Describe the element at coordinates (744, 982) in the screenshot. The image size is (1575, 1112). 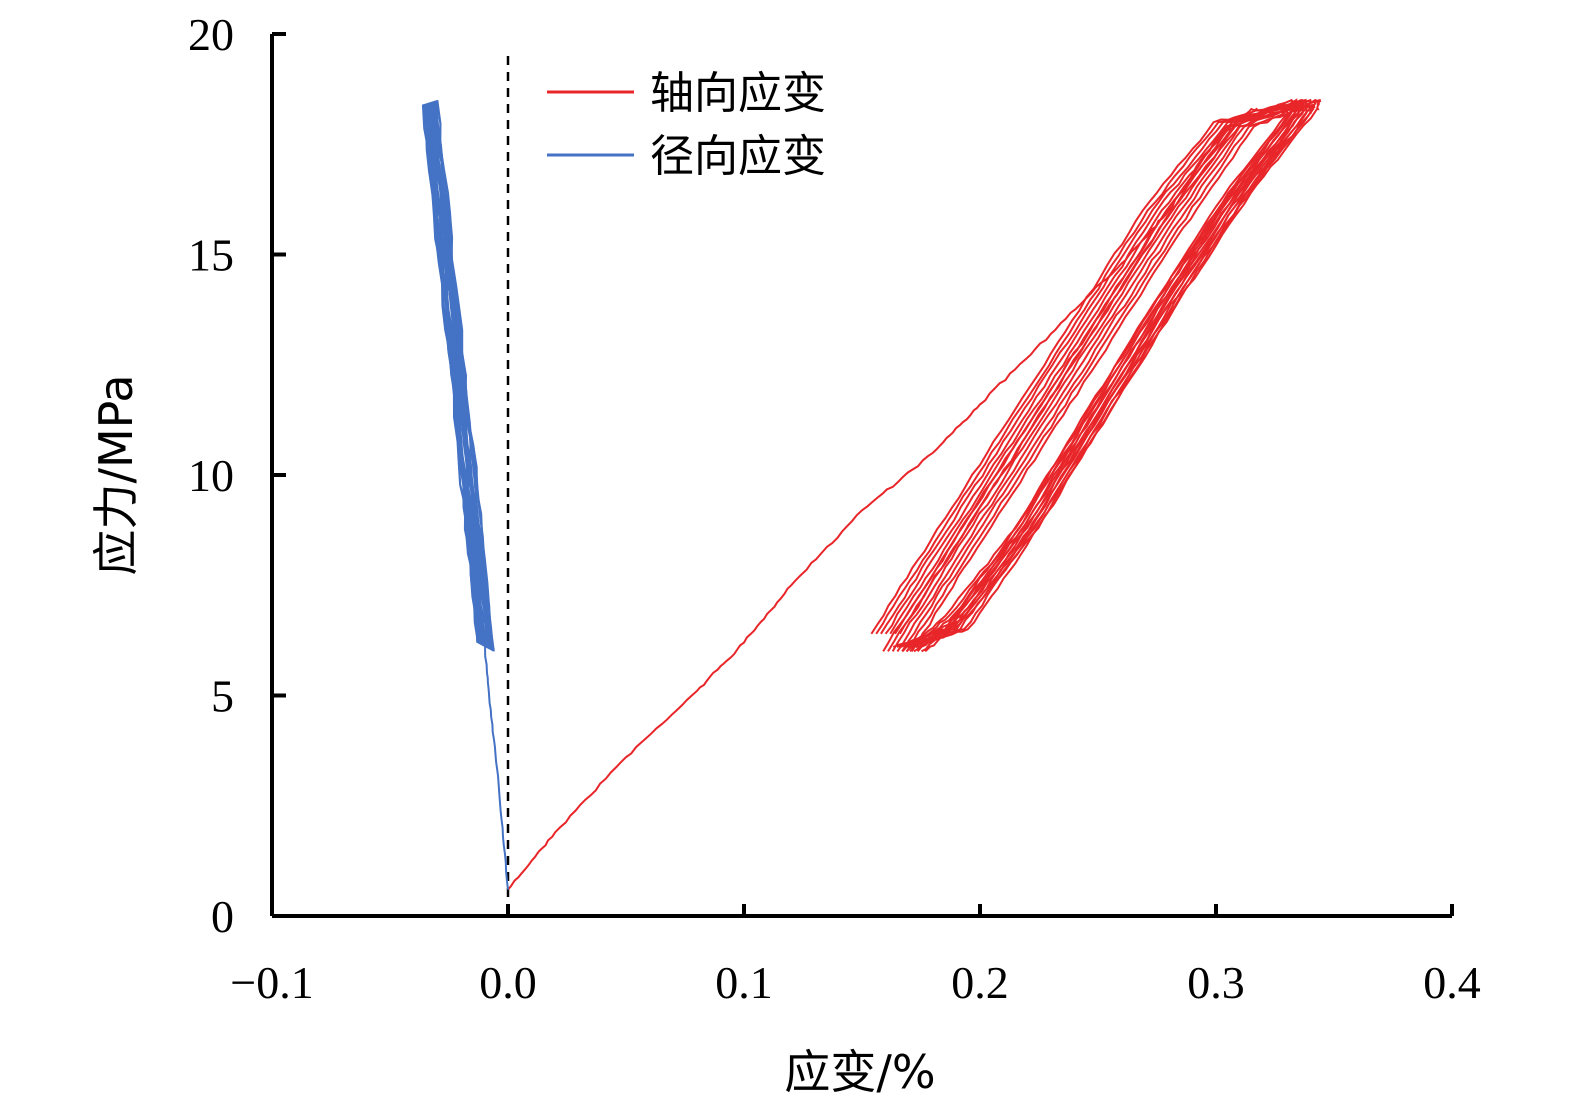
I see `x-tick-label: 0.1` at that location.